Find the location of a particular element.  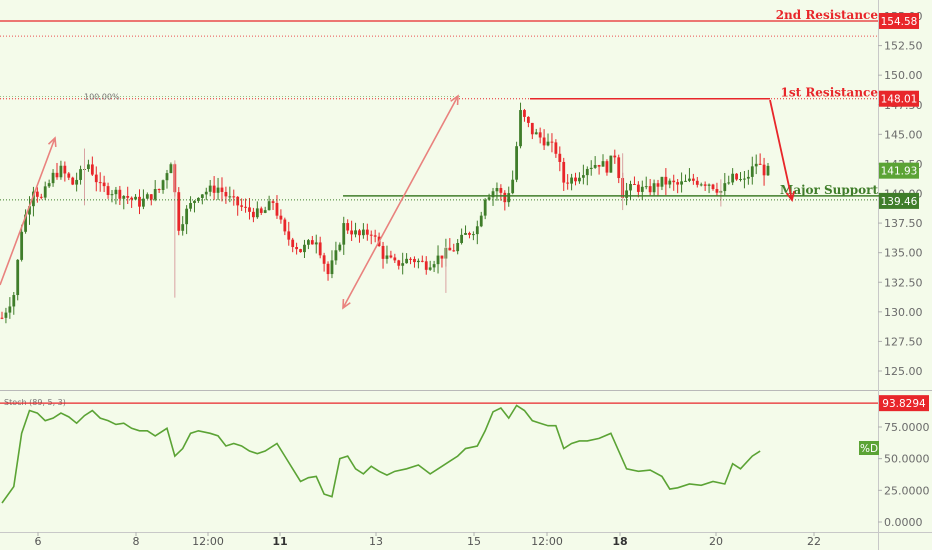

second-resistance-label: 2nd Resistance is located at coordinates (827, 15).